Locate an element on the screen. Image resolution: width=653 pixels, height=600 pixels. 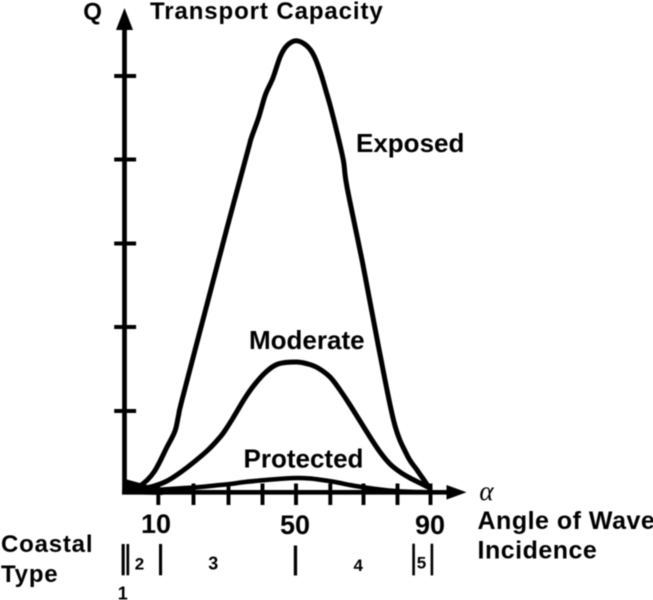
svg-text: Exposed is located at coordinates (410, 143).